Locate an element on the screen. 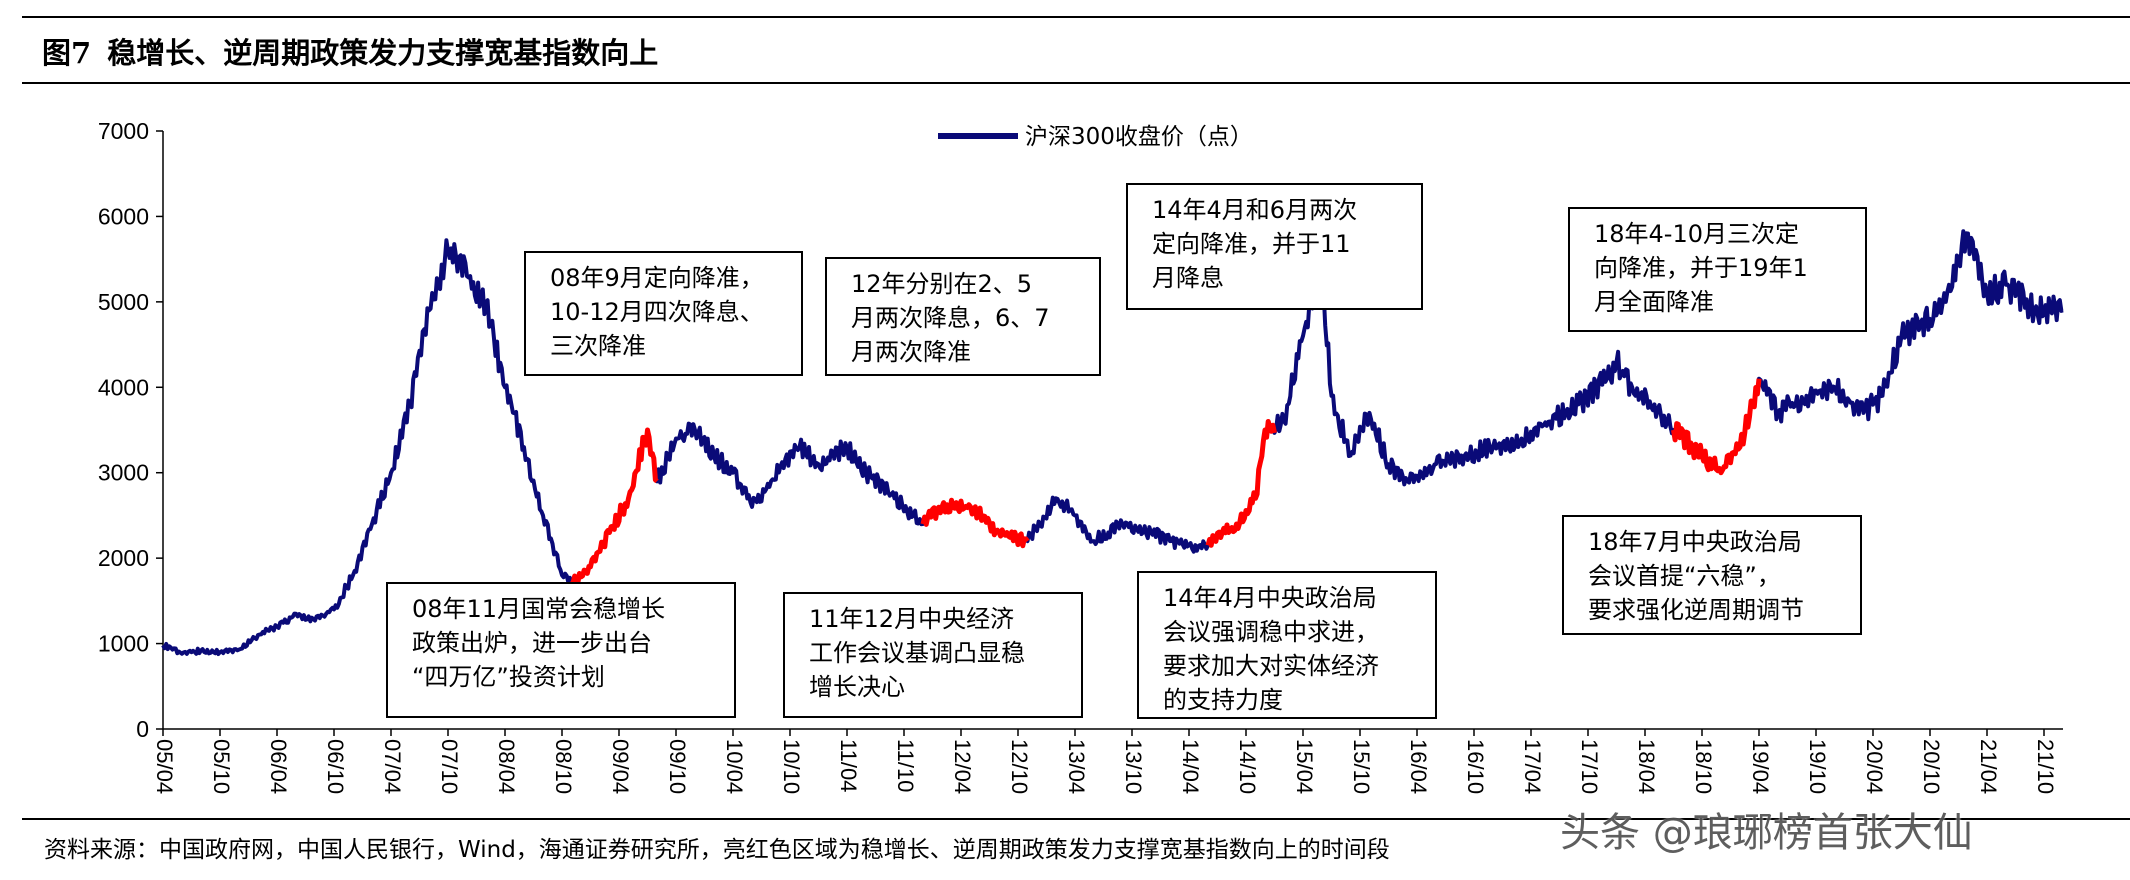 The height and width of the screenshot is (880, 2130). x-tick-label: 19/10 is located at coordinates (1817, 766).